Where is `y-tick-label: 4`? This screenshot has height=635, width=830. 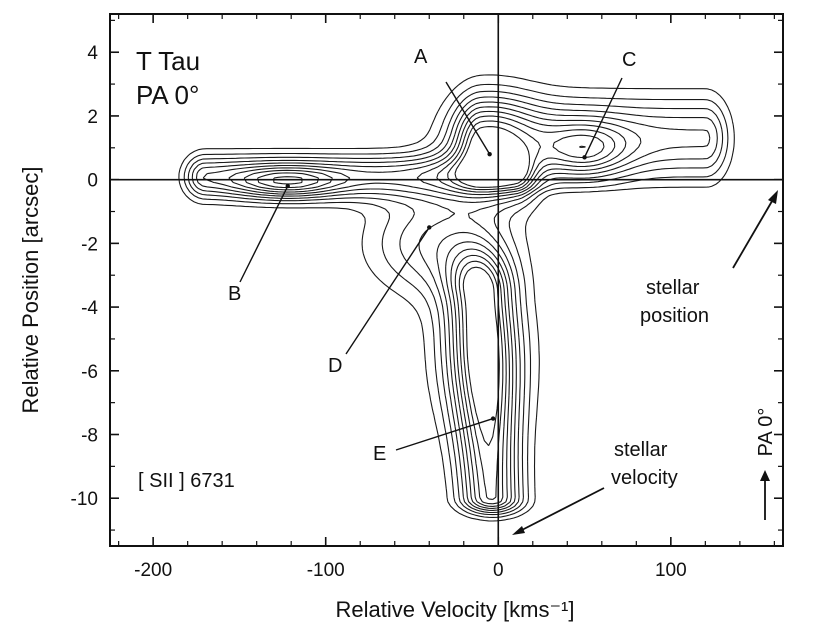 y-tick-label: 4 is located at coordinates (92, 53).